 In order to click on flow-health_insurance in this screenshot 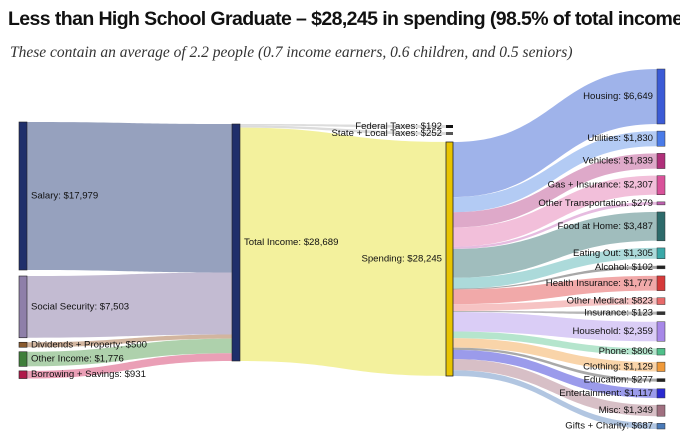, I will do `click(555, 290)`.